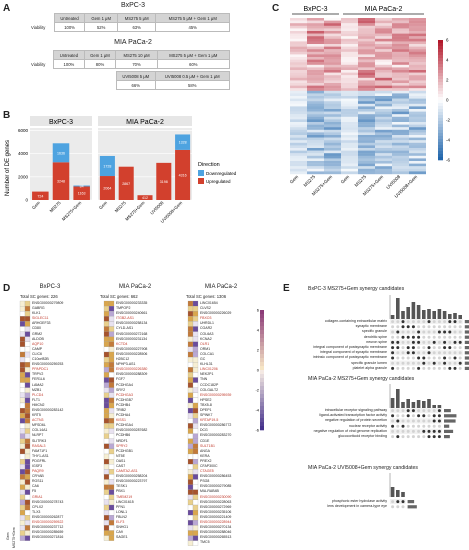  Describe the element at coordinates (7, 288) in the screenshot. I see `panel-label-d: D` at that location.